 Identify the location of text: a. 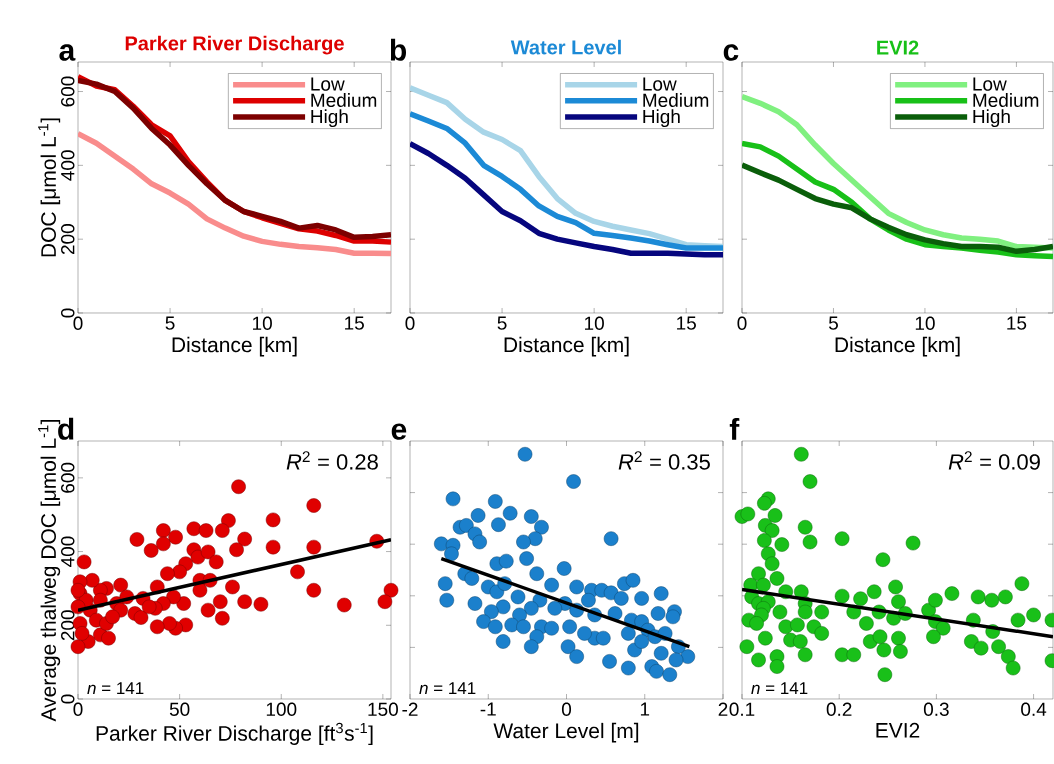
(67, 52).